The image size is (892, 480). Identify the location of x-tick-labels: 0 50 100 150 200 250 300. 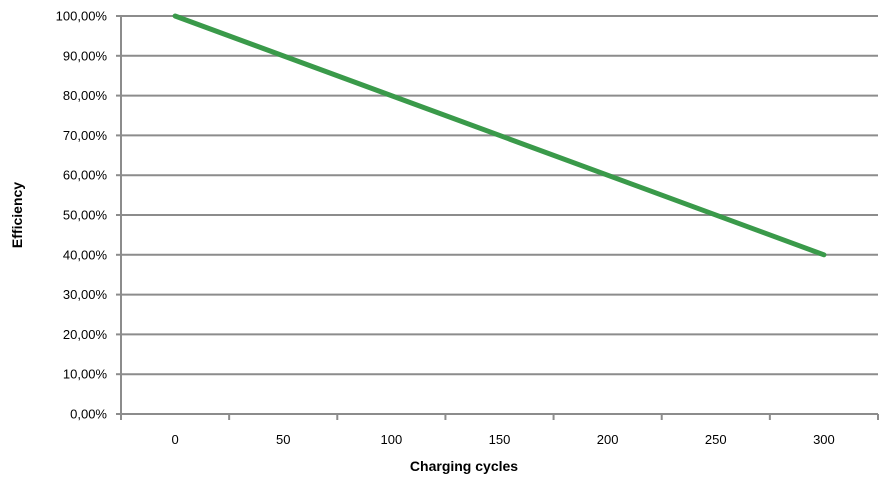
(502, 439).